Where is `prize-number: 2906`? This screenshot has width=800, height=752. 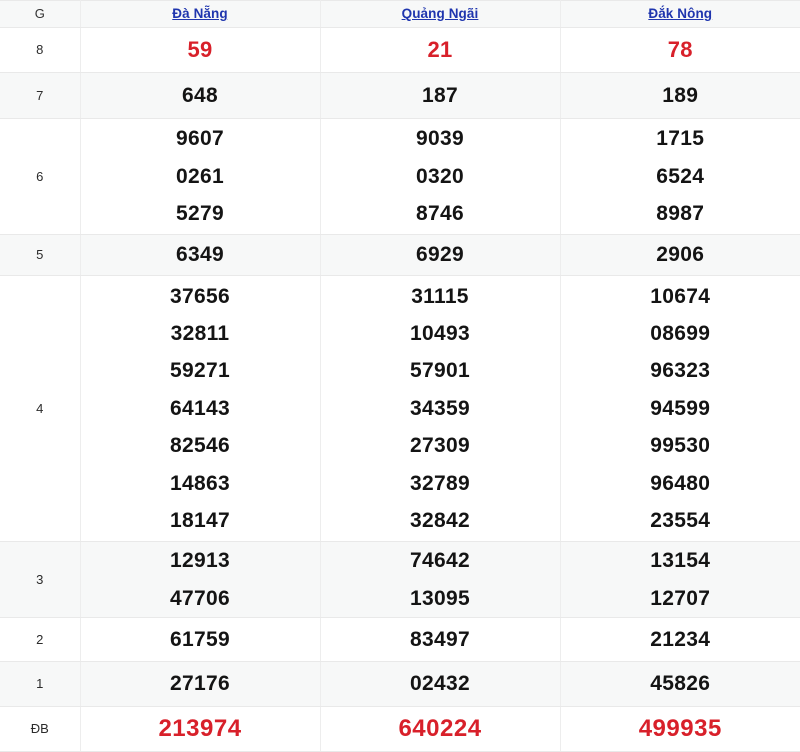
prize-number: 2906 is located at coordinates (680, 254).